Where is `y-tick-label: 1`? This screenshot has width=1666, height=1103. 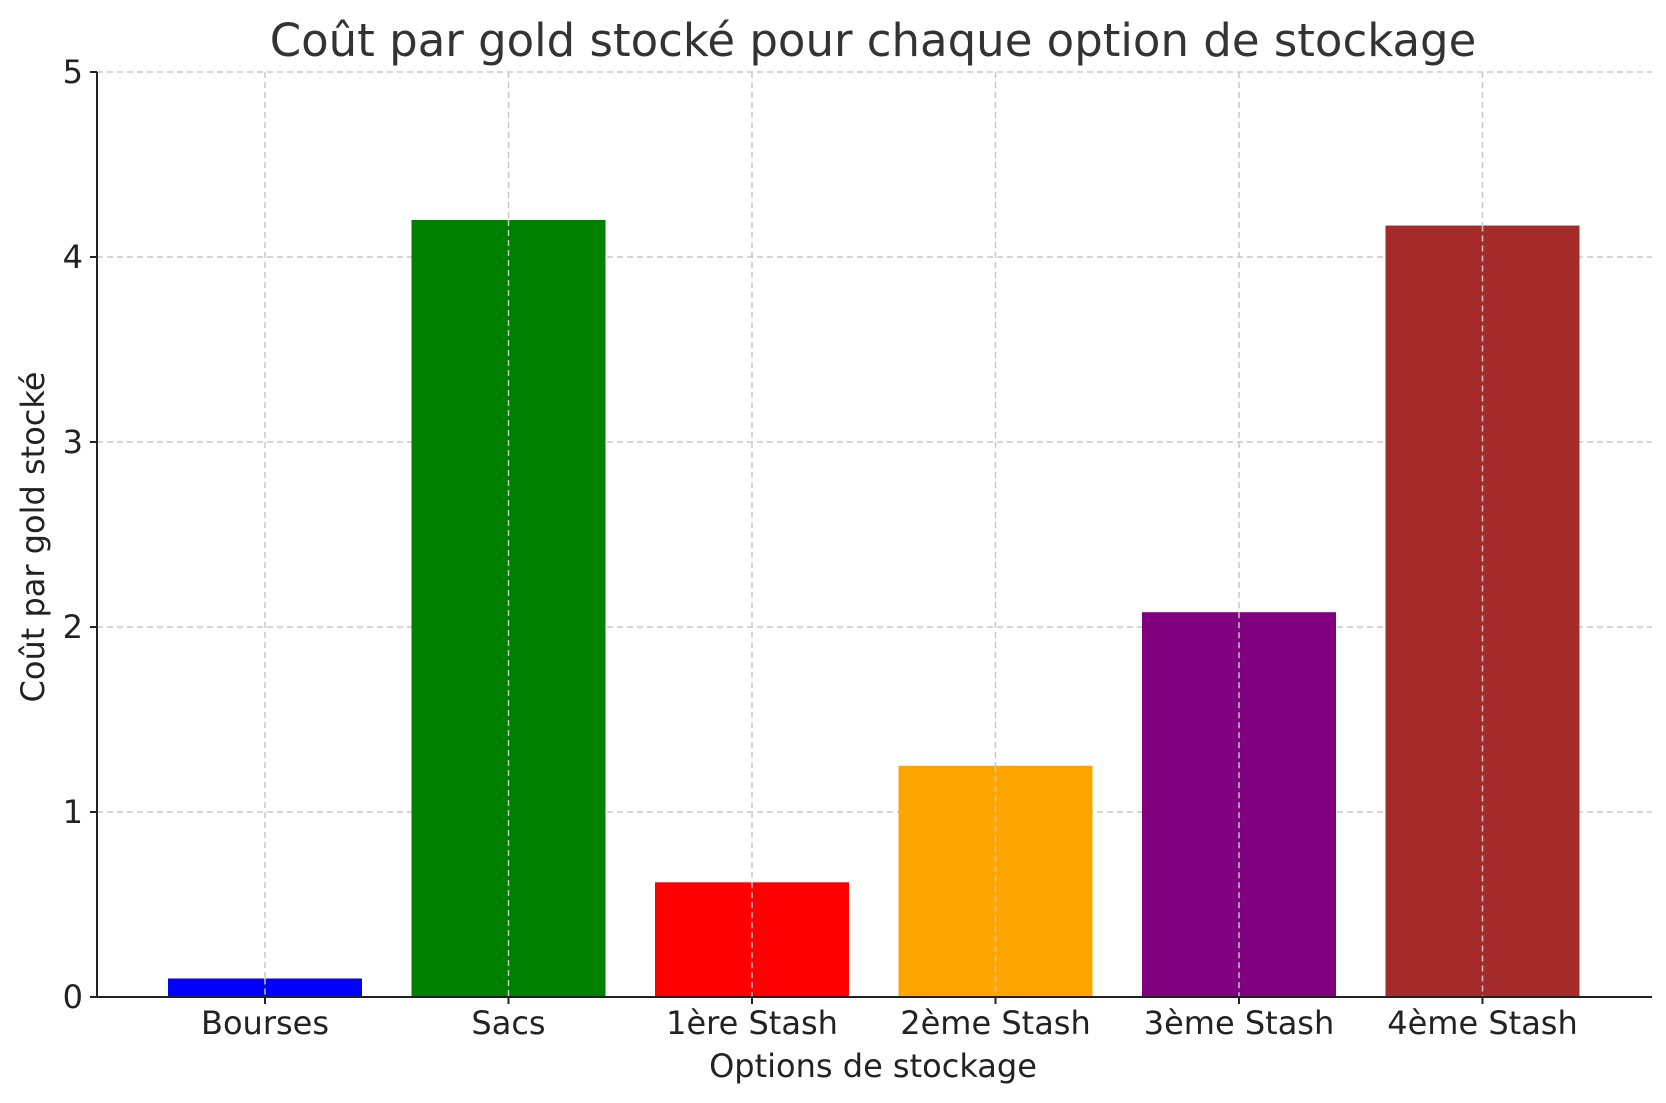 y-tick-label: 1 is located at coordinates (73, 812).